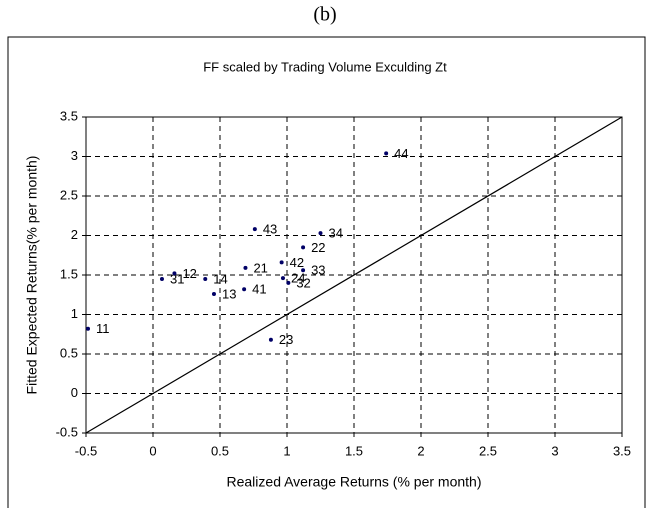 The width and height of the screenshot is (651, 508). I want to click on x-tick-label: 3.5, so click(622, 450).